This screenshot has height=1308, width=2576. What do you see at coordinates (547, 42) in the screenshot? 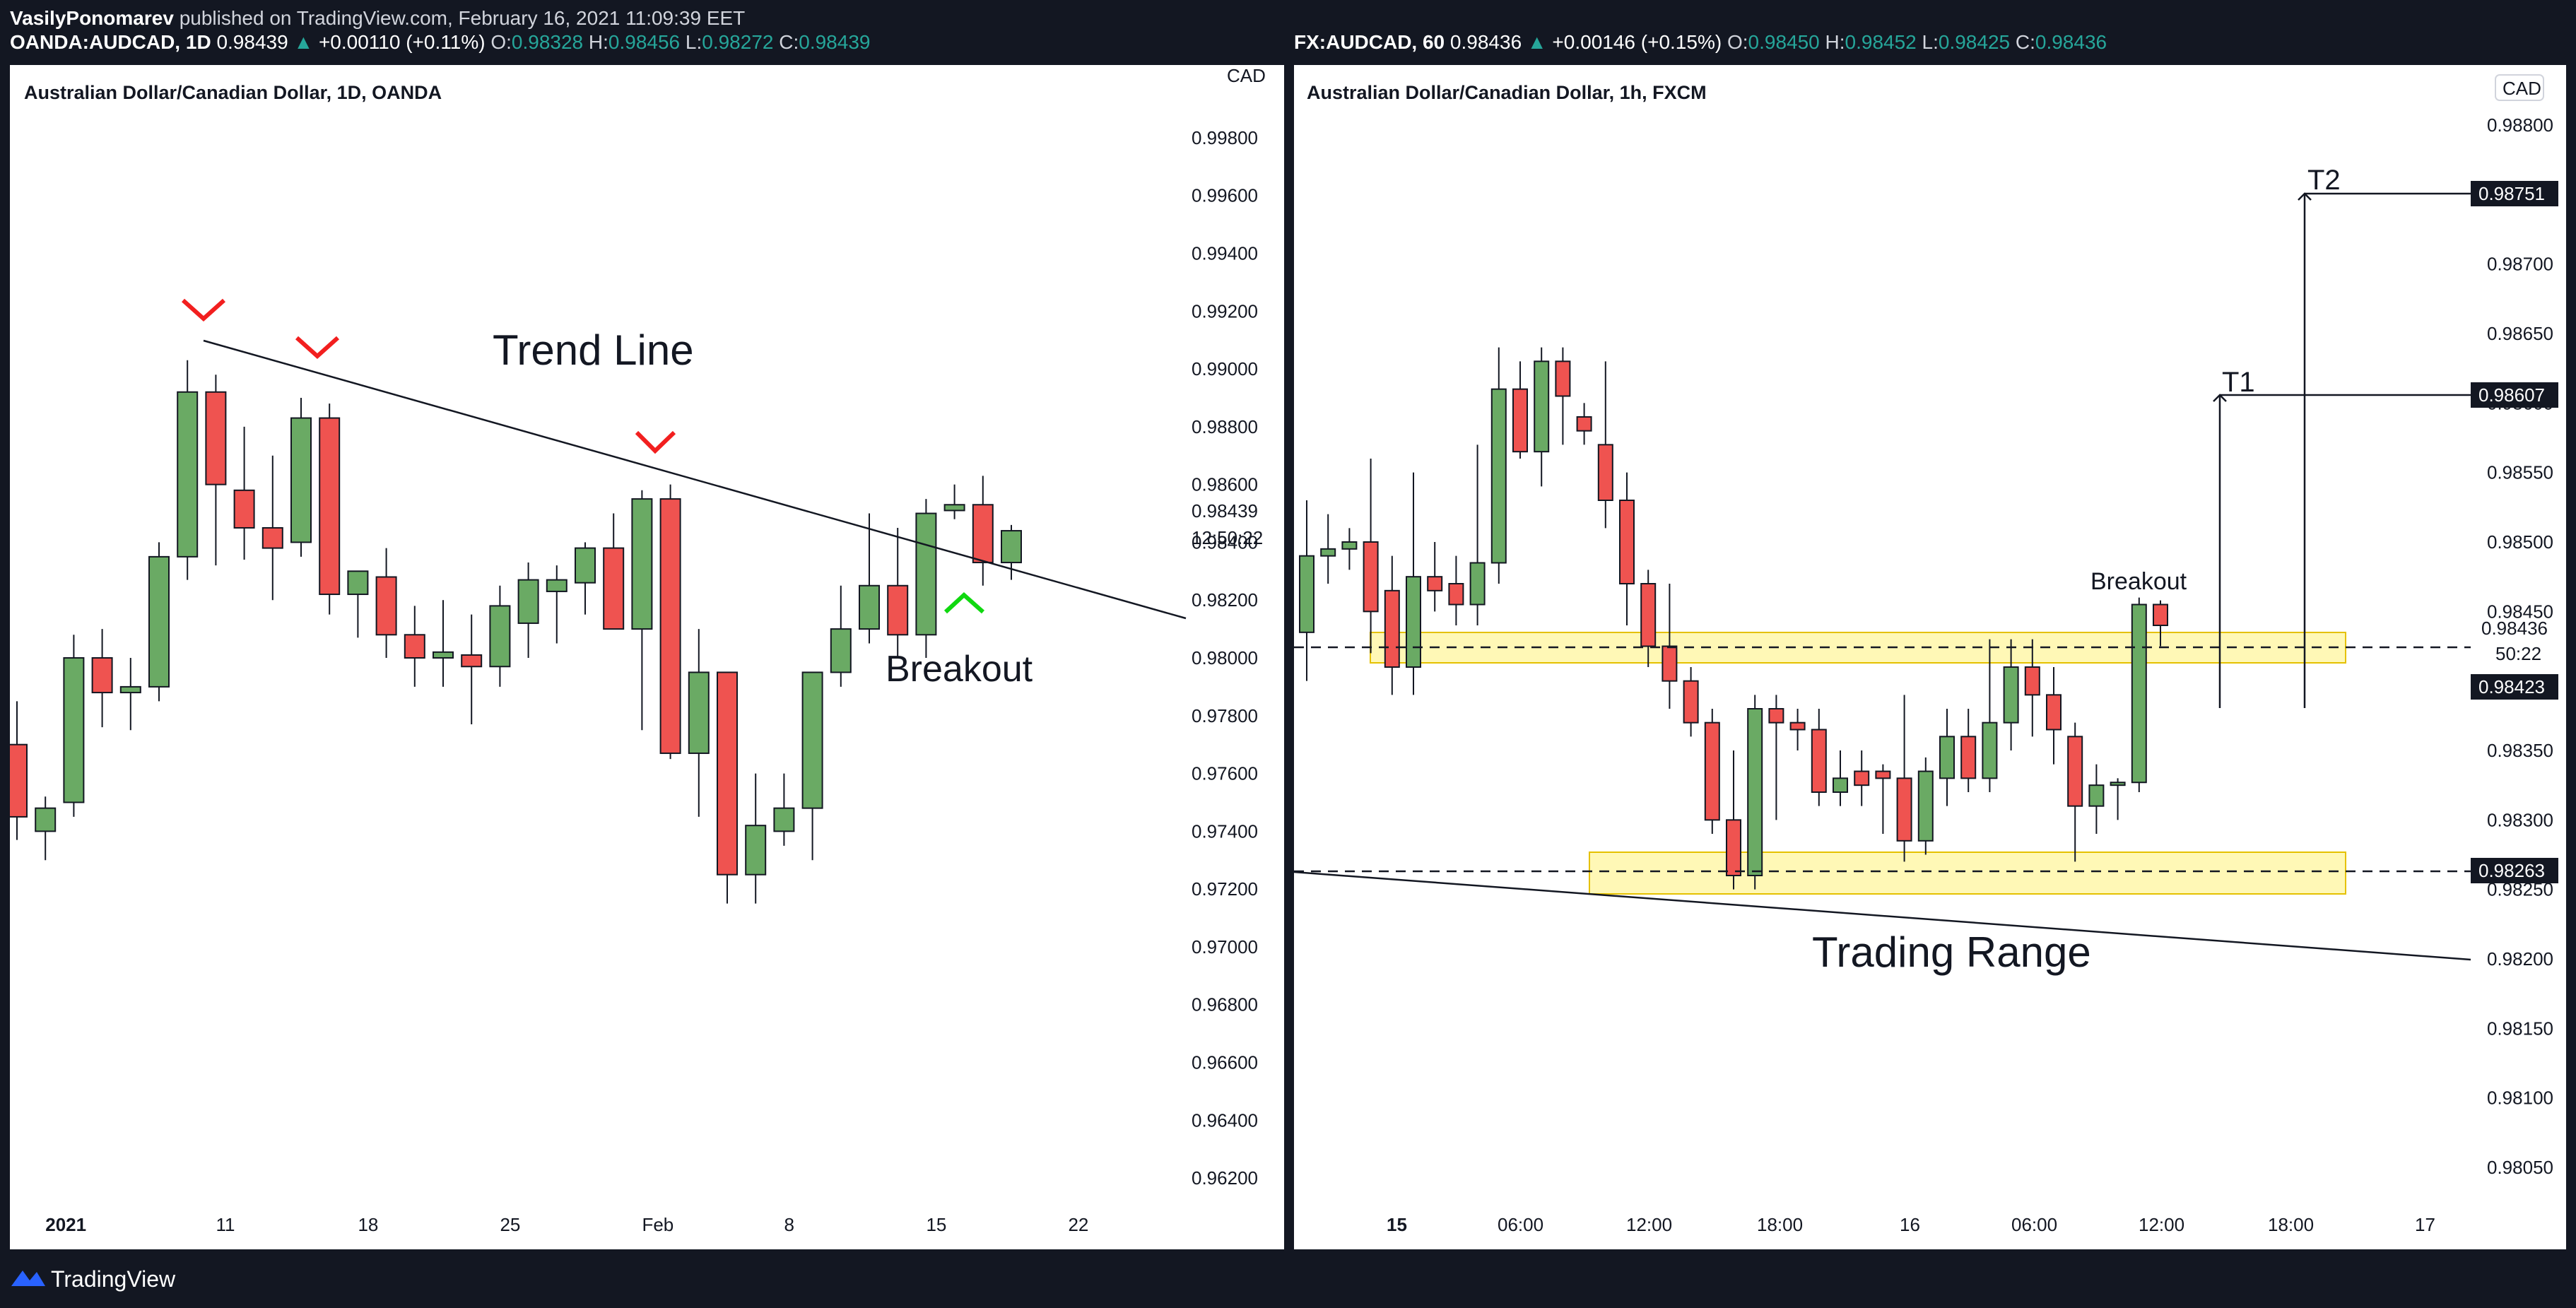
I see `left-open: 0.98328` at bounding box center [547, 42].